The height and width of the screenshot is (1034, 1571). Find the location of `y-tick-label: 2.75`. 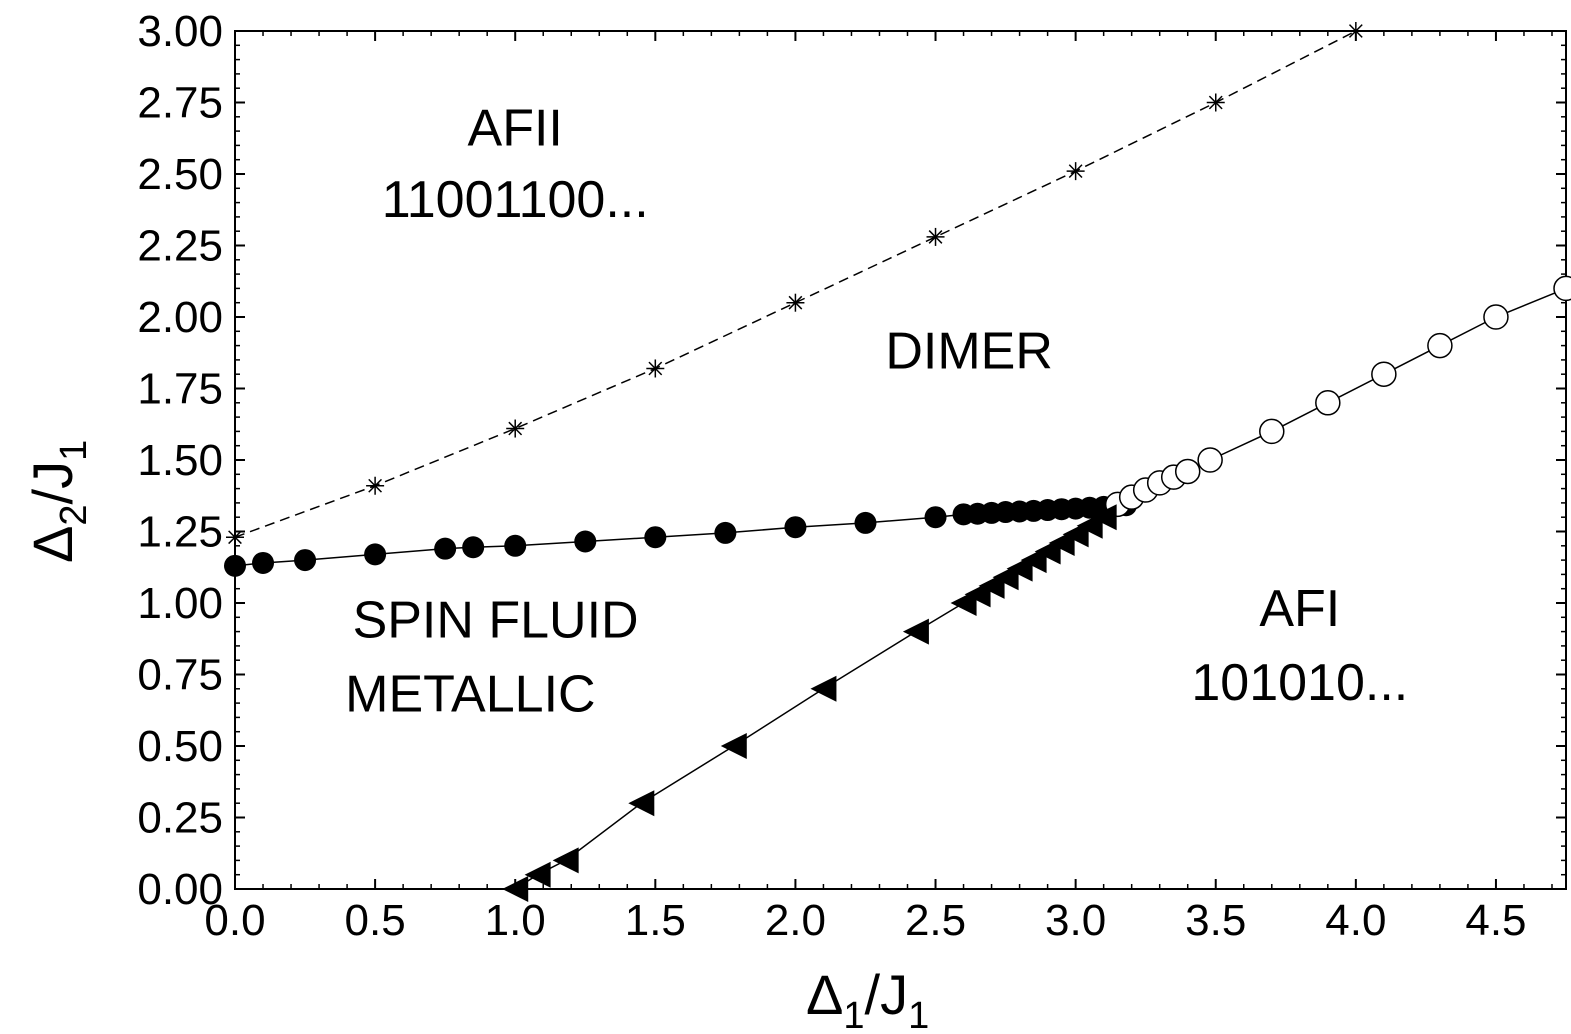

y-tick-label: 2.75 is located at coordinates (180, 103).